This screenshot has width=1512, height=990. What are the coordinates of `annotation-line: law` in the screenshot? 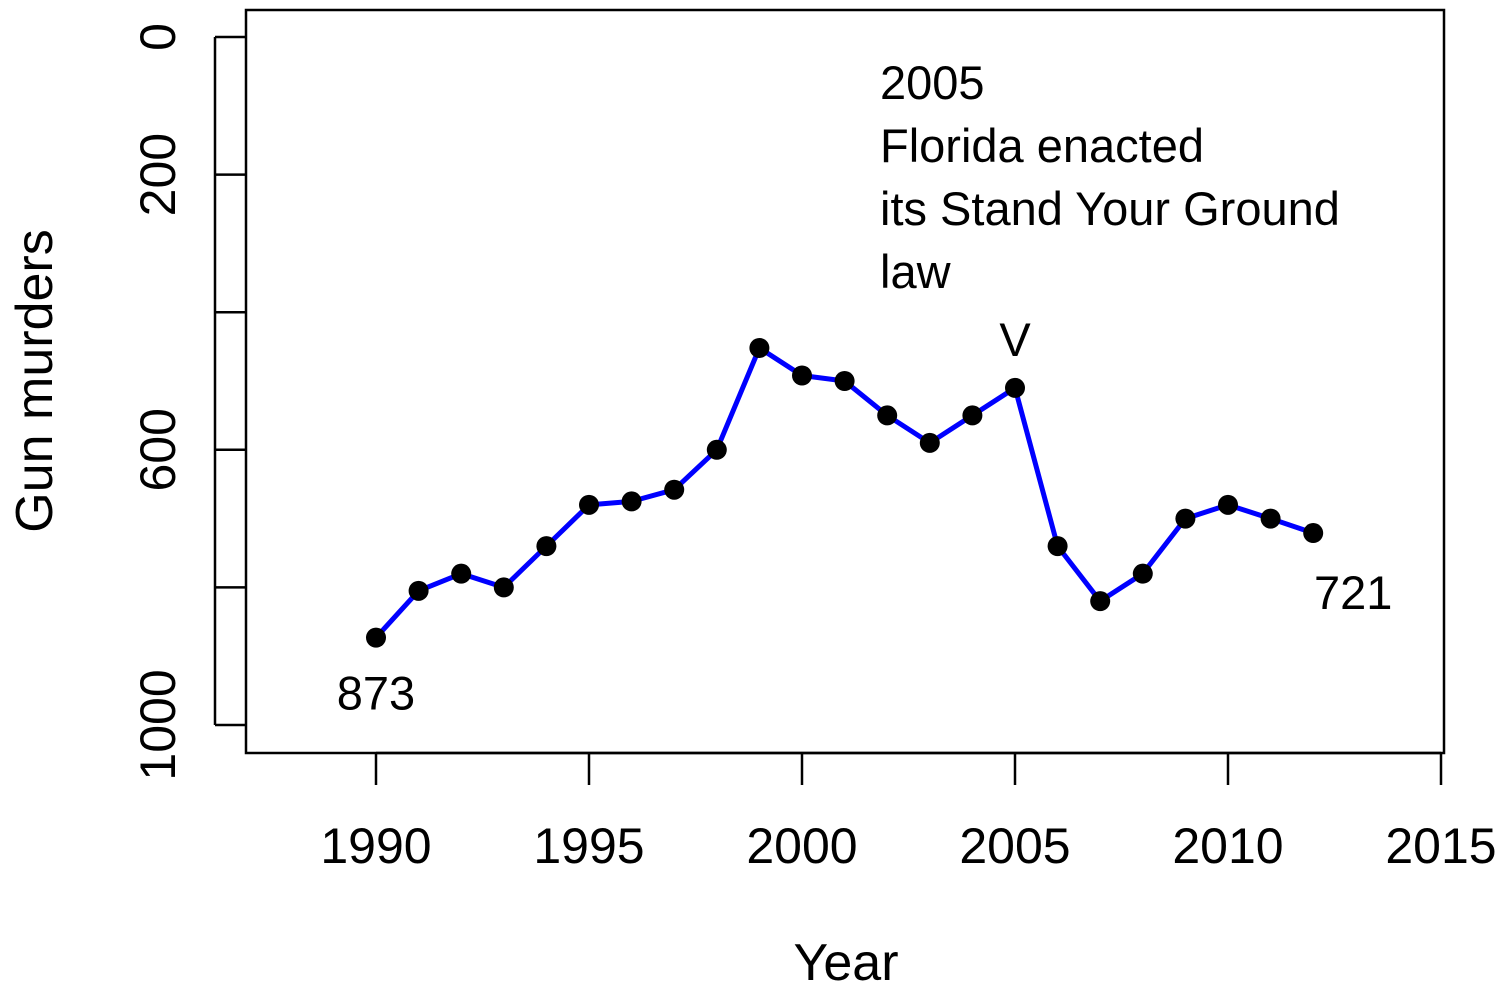 It's located at (916, 271).